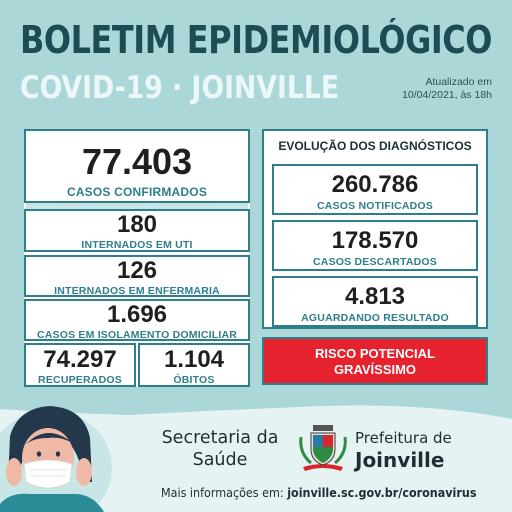 The height and width of the screenshot is (512, 512). I want to click on secretaria-line-1: Secretaria da, so click(220, 438).